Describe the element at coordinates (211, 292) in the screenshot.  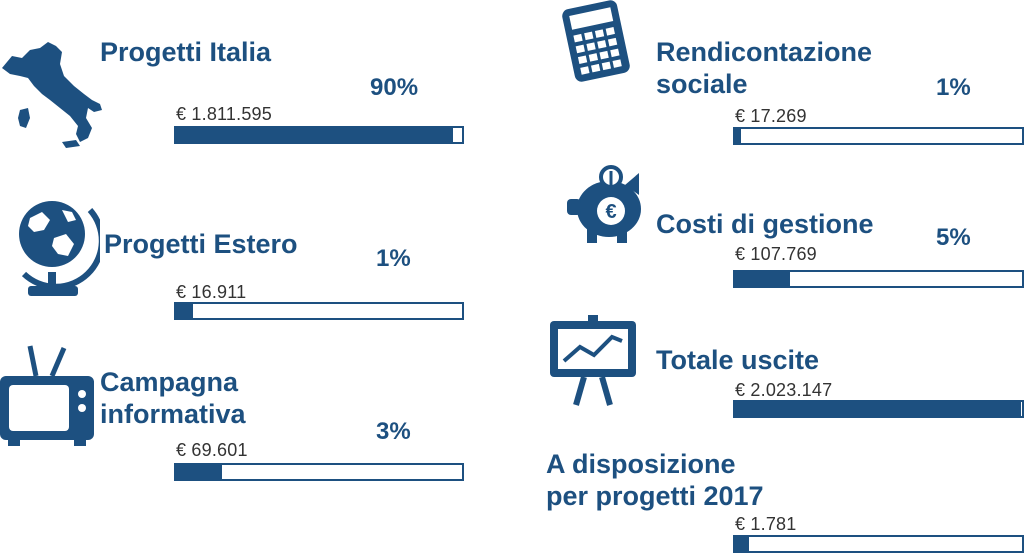
I see `amount-estero: € 16.911` at that location.